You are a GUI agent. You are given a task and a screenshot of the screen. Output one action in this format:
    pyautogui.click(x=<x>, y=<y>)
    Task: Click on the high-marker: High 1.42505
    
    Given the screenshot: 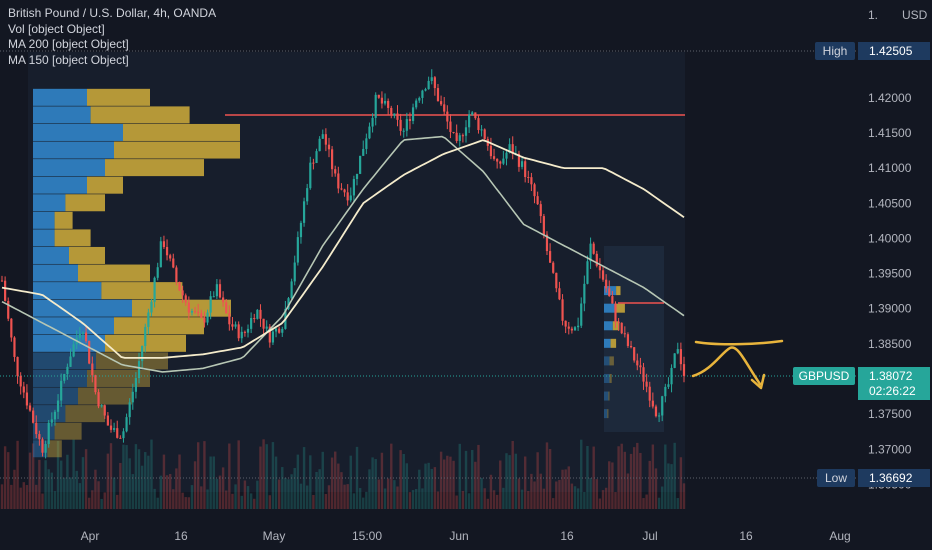 What is the action you would take?
    pyautogui.click(x=872, y=51)
    